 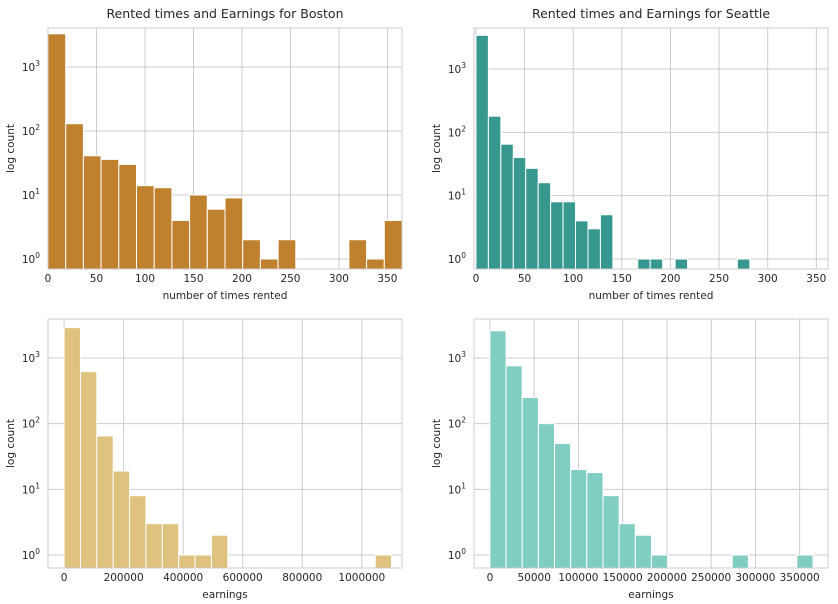 What do you see at coordinates (623, 578) in the screenshot?
I see `x-tick-label: 150000` at bounding box center [623, 578].